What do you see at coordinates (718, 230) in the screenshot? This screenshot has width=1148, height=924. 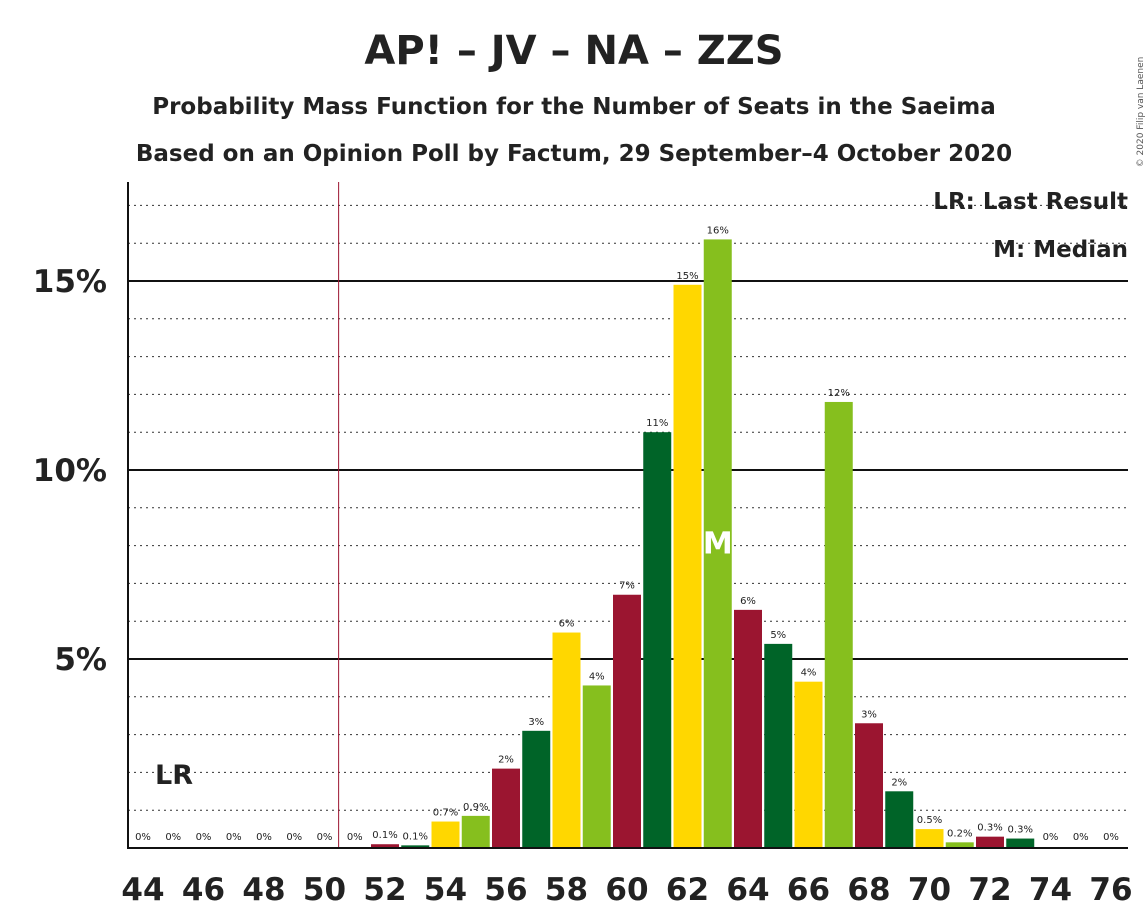 I see `bar-value-label: 16%` at bounding box center [718, 230].